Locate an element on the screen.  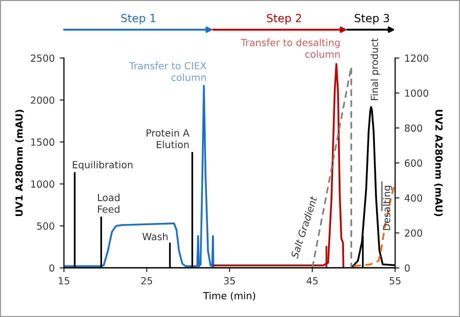
y2-axis-title: UV2 A280nm (mAU) is located at coordinates (438, 163).